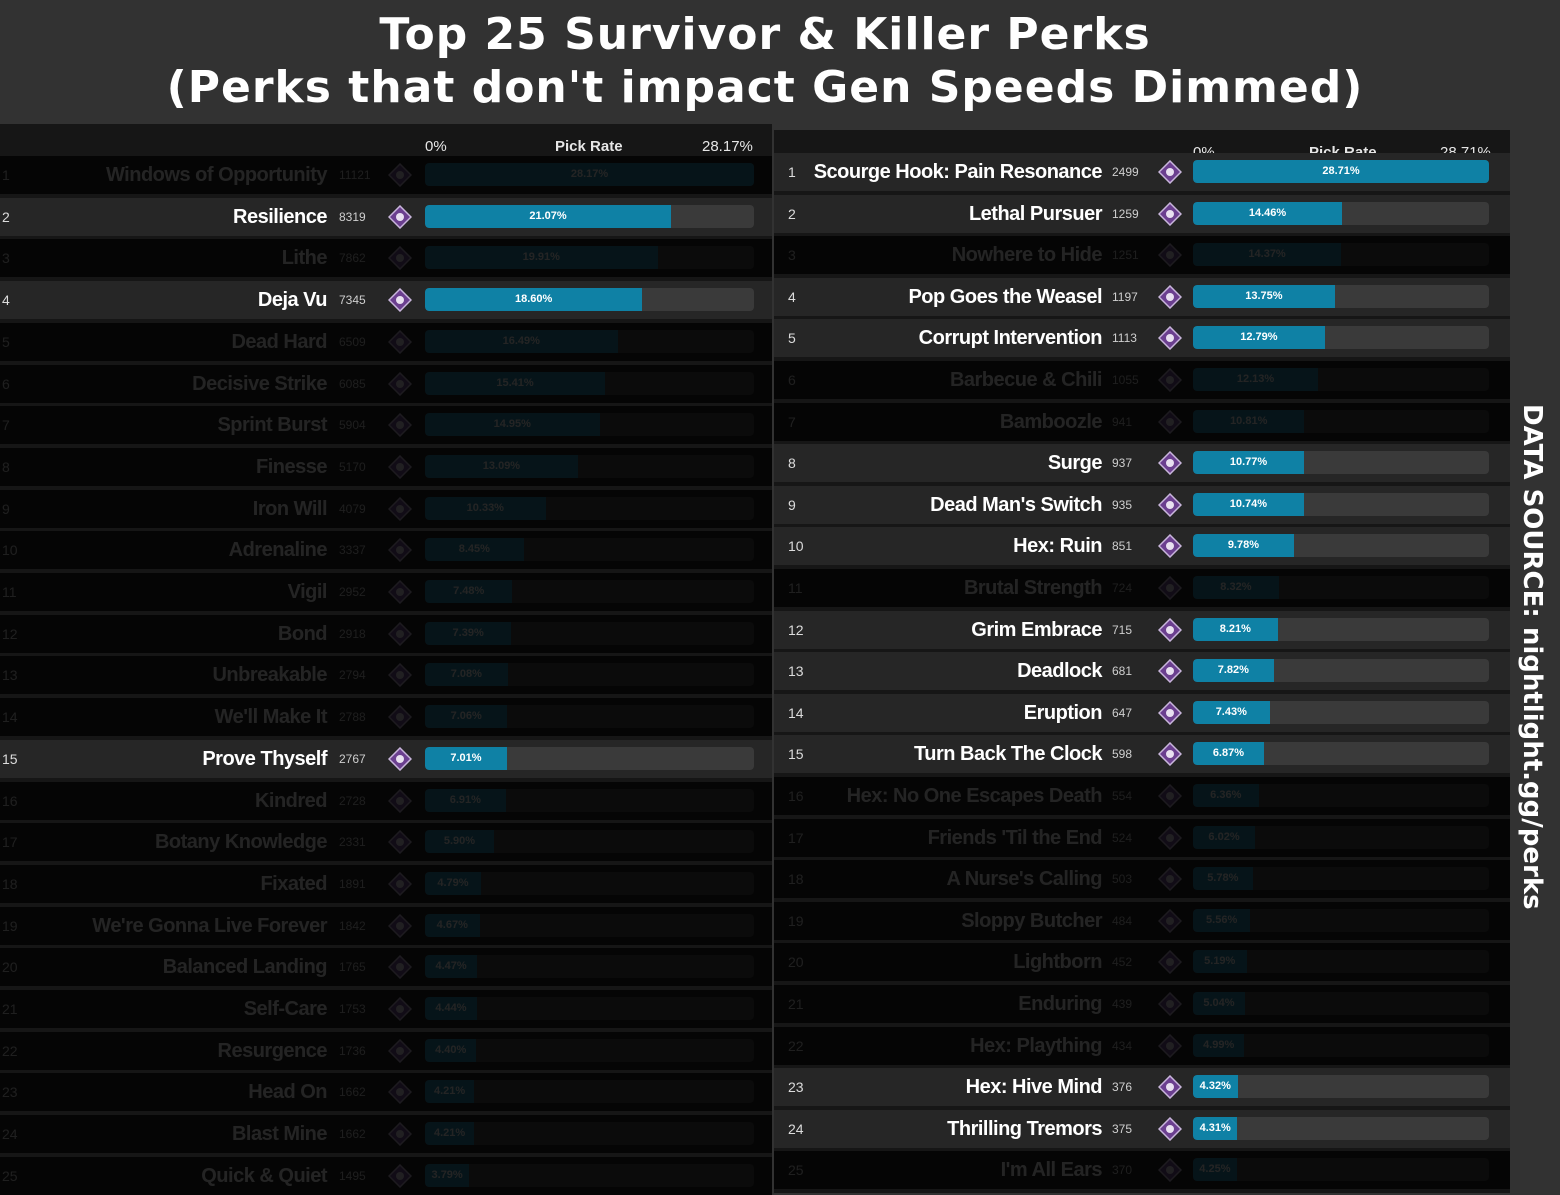 This screenshot has width=1560, height=1195. I want to click on perk-pick-rate: 5.90%, so click(459, 841).